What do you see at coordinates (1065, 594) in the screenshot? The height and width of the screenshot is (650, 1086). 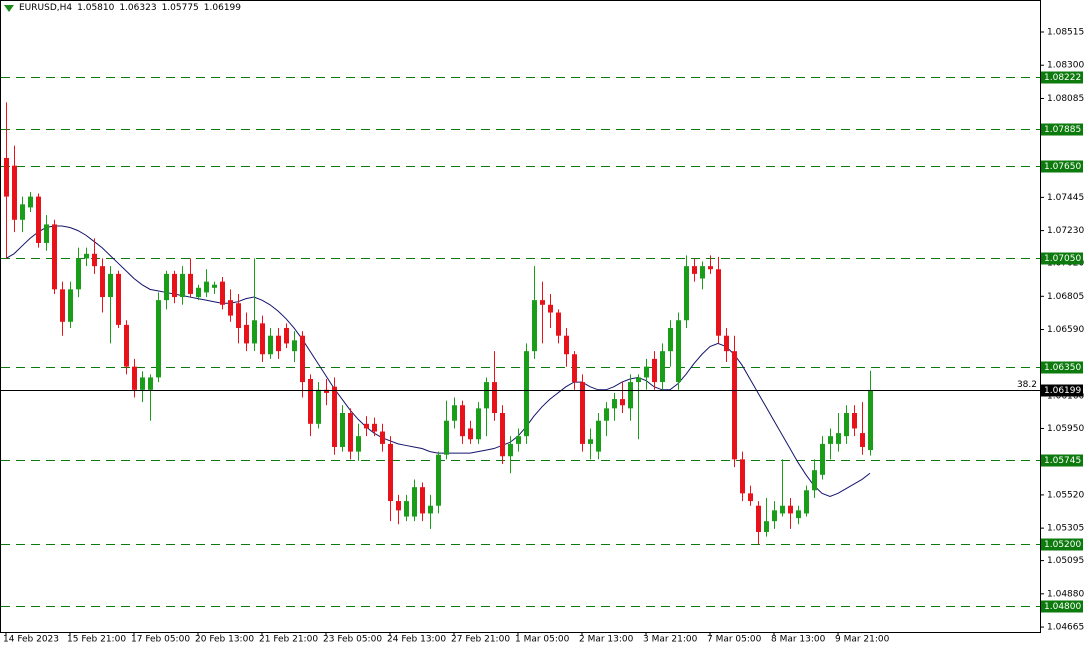 I see `y-tick-label: 1.04880` at bounding box center [1065, 594].